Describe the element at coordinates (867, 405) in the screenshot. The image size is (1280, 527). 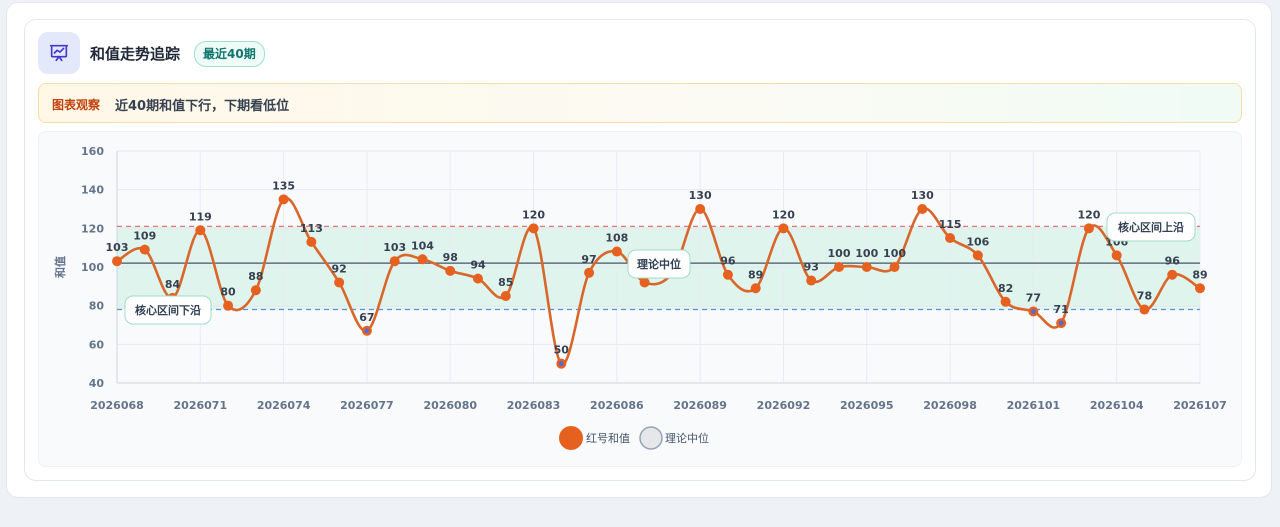
I see `x-tick-label: 2026095` at that location.